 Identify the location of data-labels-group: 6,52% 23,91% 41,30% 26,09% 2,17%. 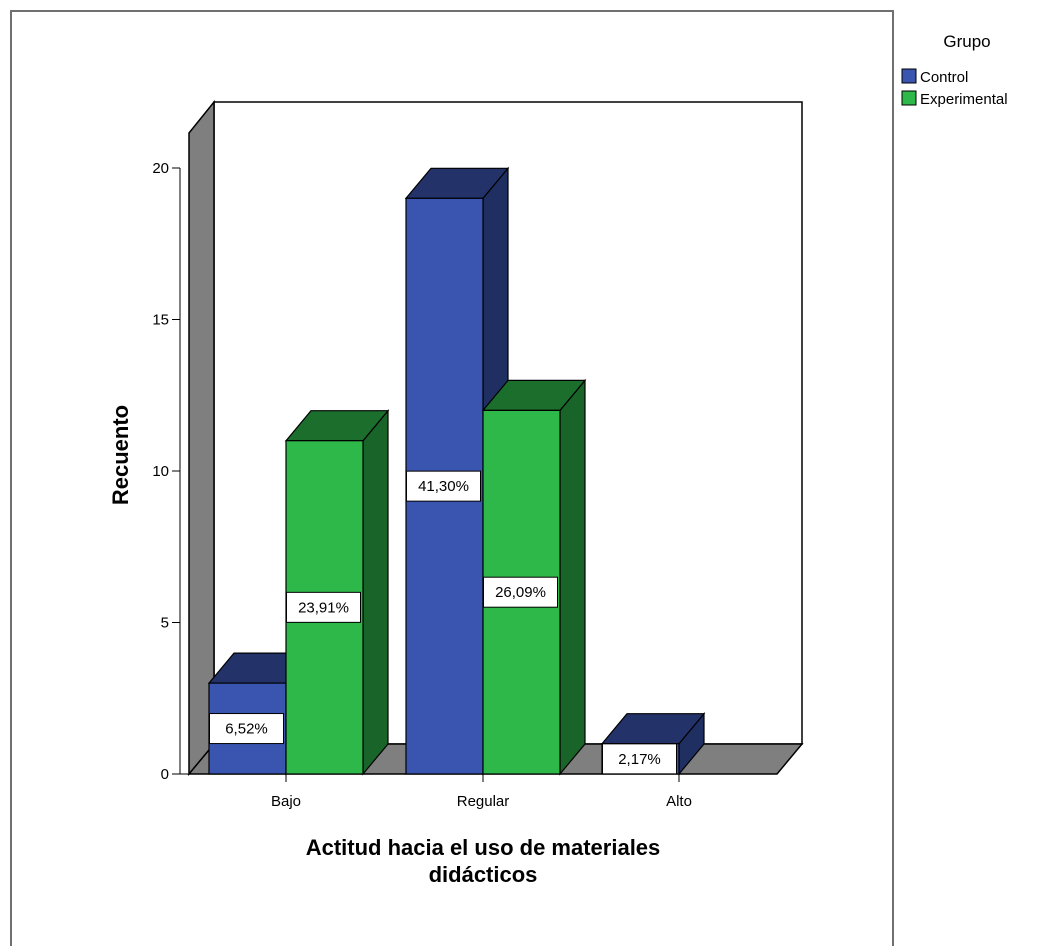
(443, 622).